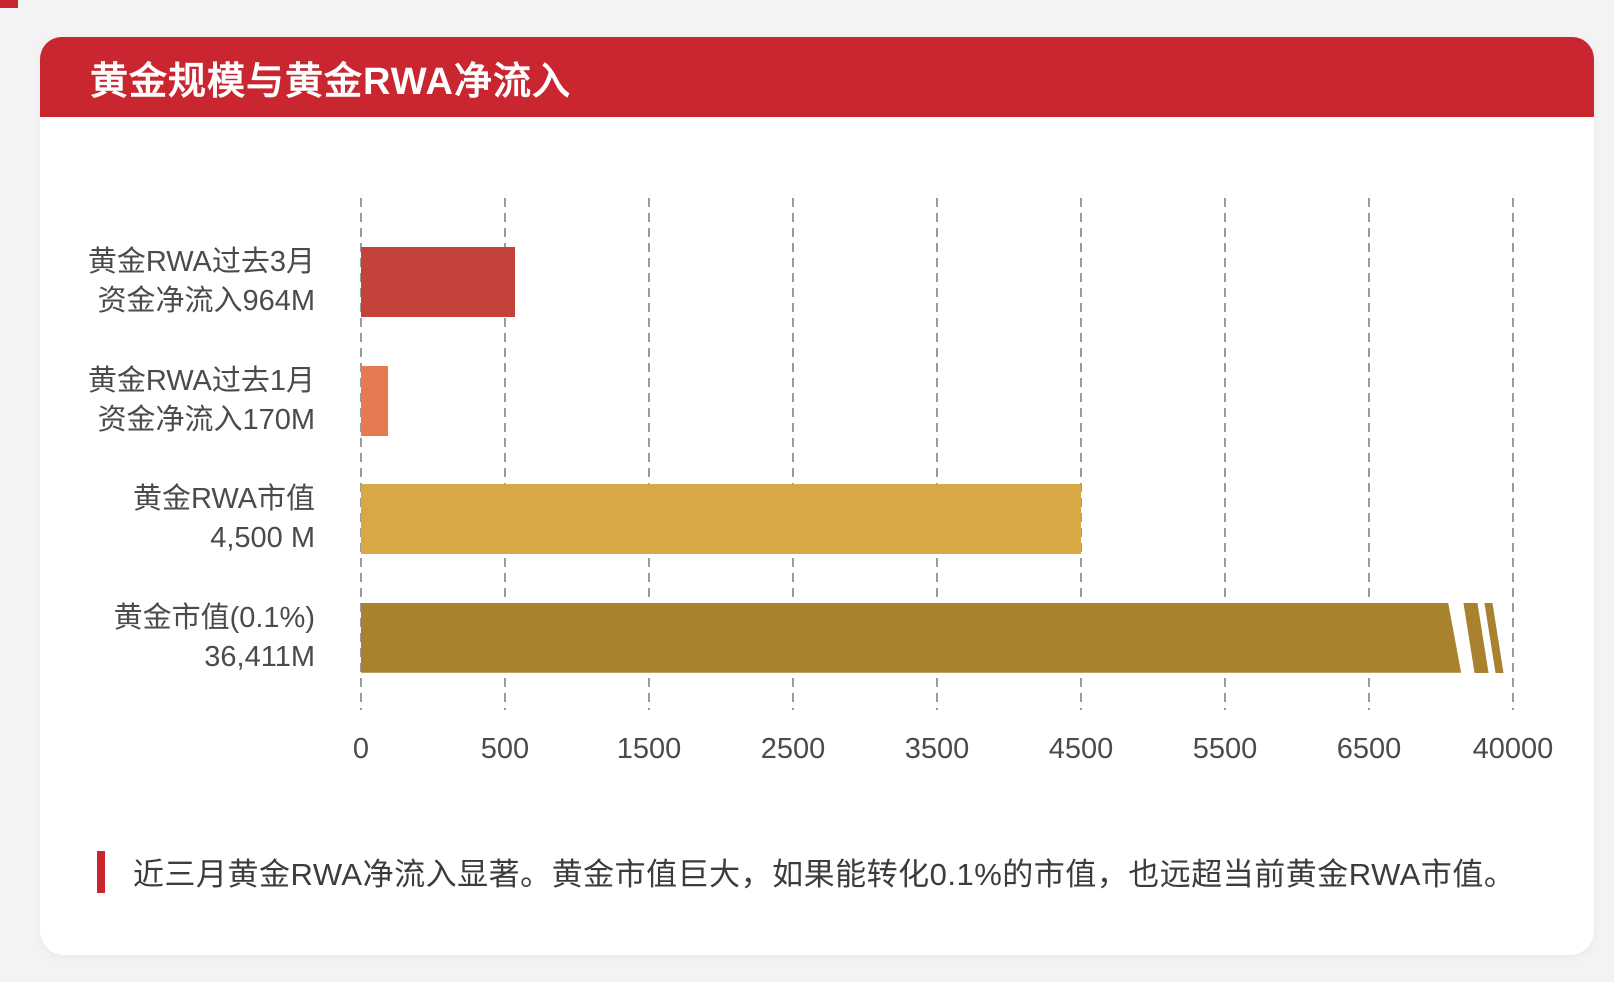  I want to click on axis-tick-label: 500, so click(505, 749).